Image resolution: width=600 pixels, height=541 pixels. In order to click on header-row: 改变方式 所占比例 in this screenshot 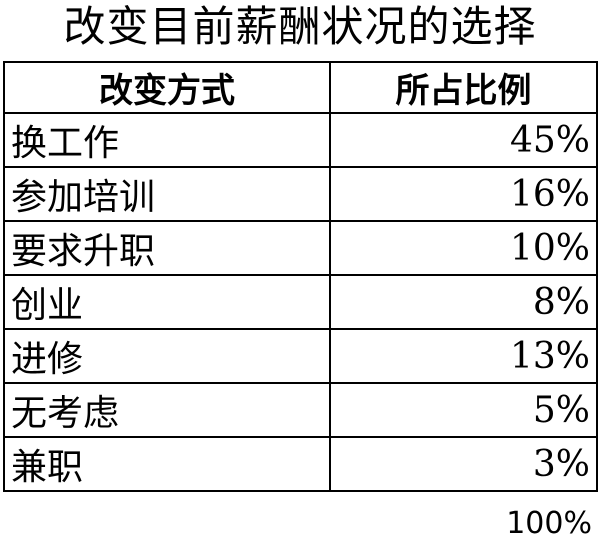, I will do `click(300, 87)`.